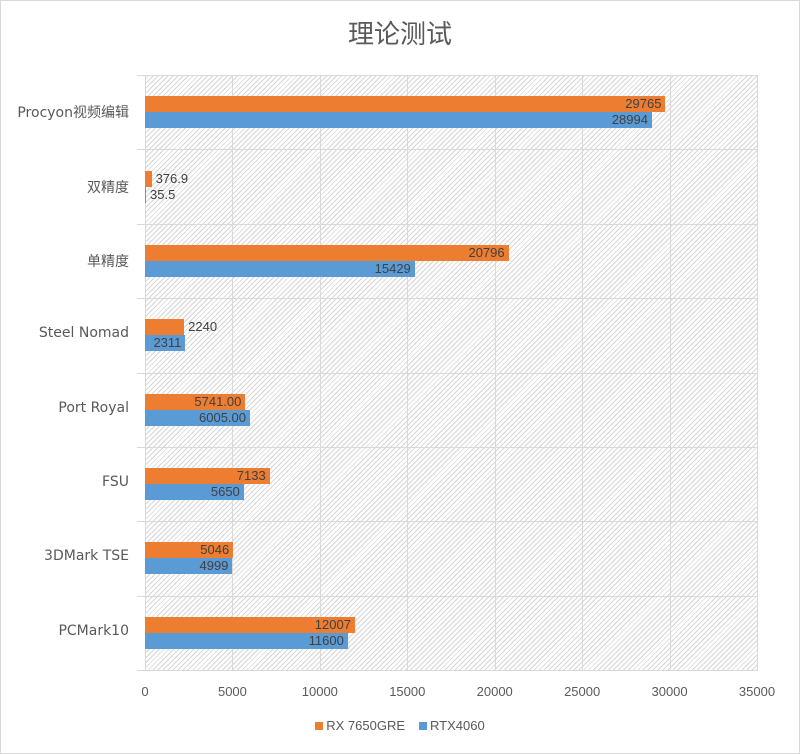 This screenshot has height=754, width=800. I want to click on bar-rx7650gre: 2240, so click(181, 327).